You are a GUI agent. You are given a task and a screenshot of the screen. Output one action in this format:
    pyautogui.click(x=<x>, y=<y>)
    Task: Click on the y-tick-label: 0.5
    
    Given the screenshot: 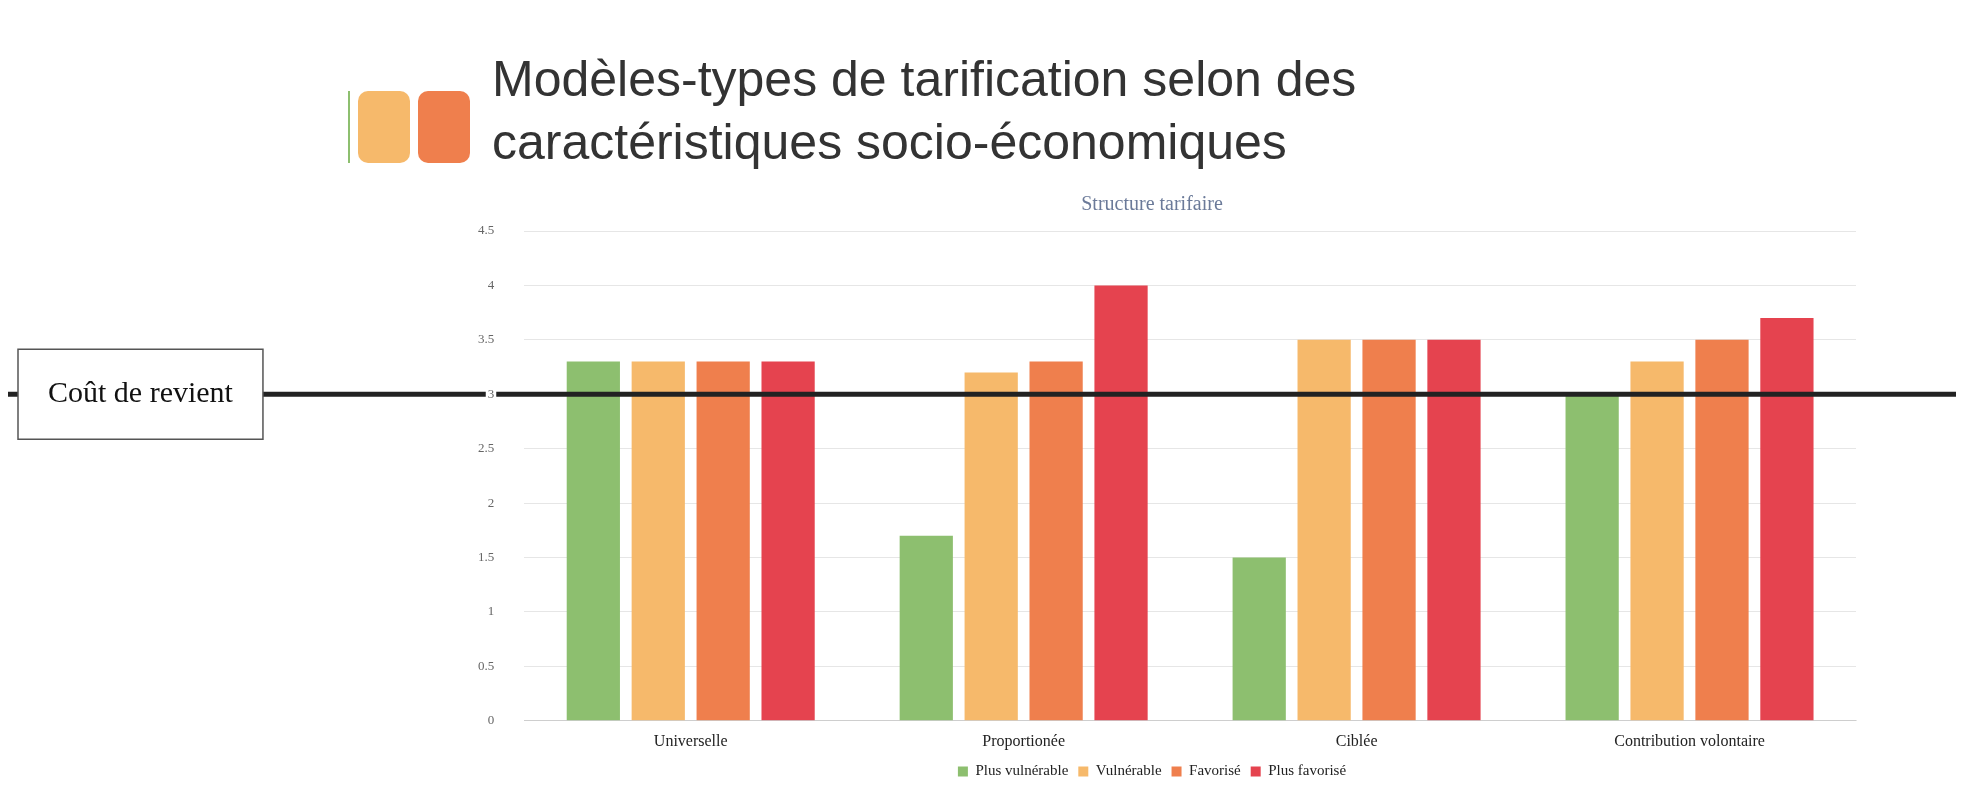 What is the action you would take?
    pyautogui.click(x=486, y=665)
    